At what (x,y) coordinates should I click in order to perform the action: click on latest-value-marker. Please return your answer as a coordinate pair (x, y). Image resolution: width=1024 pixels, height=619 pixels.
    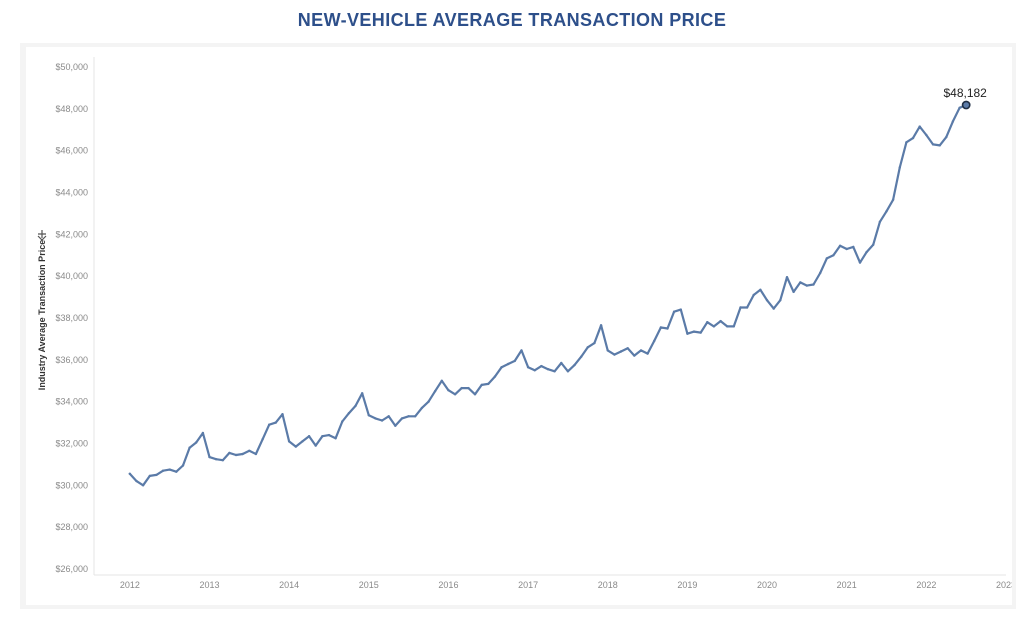
    Looking at the image, I should click on (966, 105).